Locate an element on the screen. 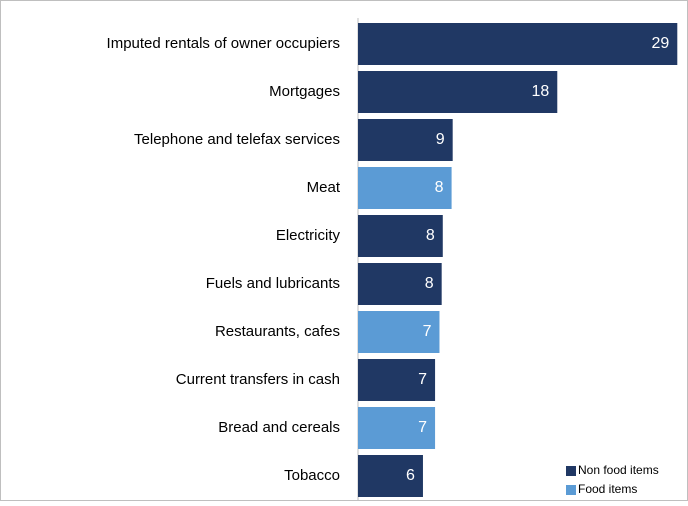 The width and height of the screenshot is (688, 506). data-label: 29 is located at coordinates (660, 43).